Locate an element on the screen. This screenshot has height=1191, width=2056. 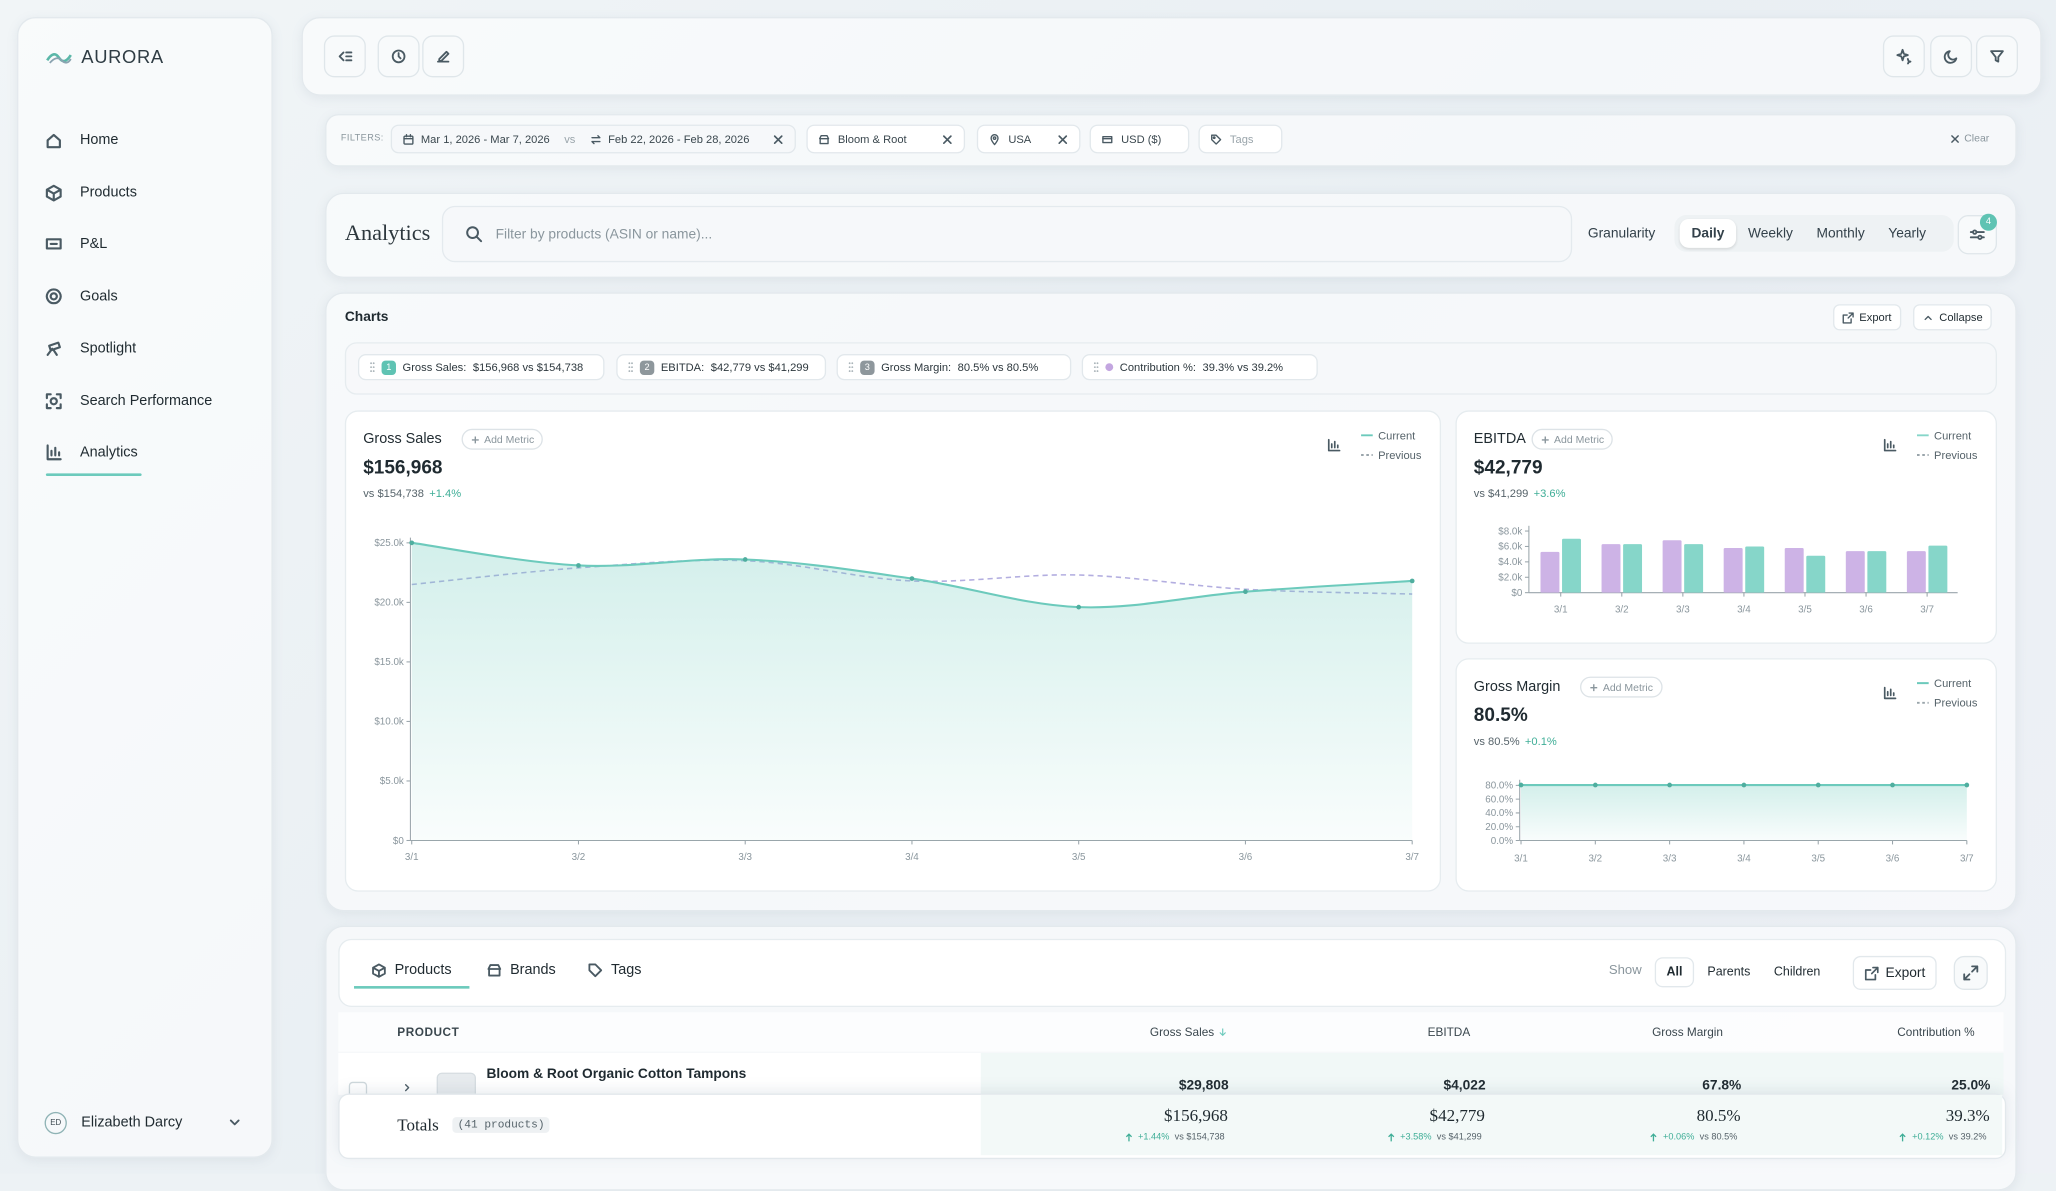
table-export: Export is located at coordinates (1895, 973).